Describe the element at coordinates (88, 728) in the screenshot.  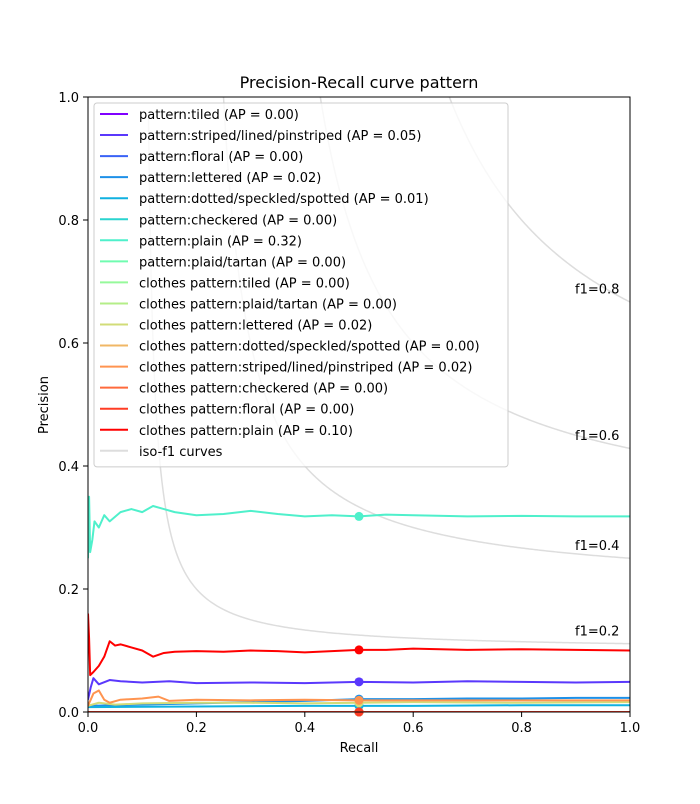
I see `x-tick-label: 0.0` at that location.